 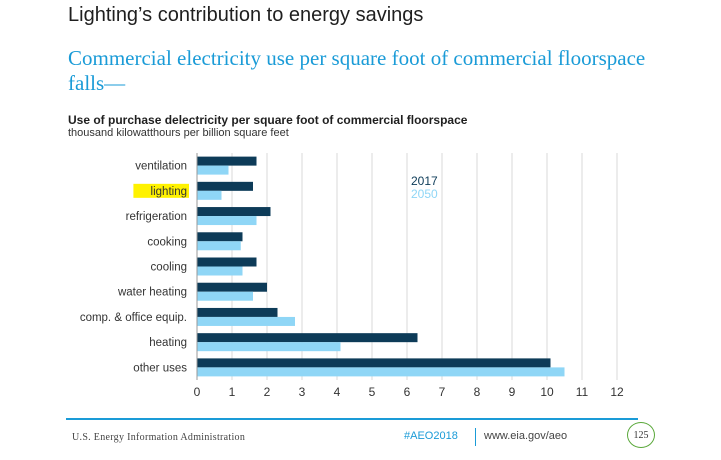 I want to click on x-tick-label: 3, so click(x=302, y=392).